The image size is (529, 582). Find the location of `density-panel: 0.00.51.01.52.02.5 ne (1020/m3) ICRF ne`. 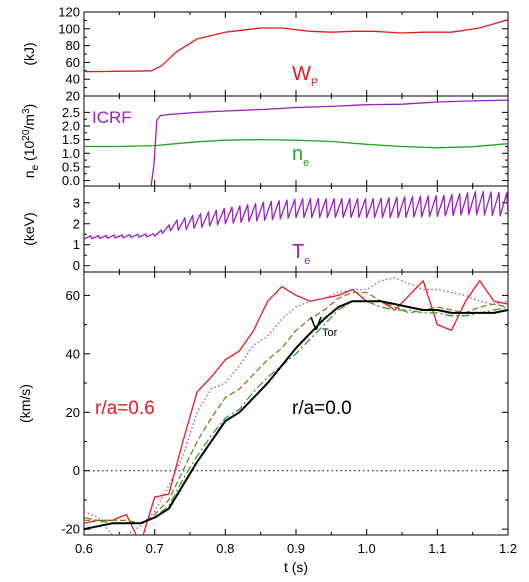

density-panel: 0.00.51.01.52.02.5 ne (1020/m3) ICRF ne is located at coordinates (265, 141).